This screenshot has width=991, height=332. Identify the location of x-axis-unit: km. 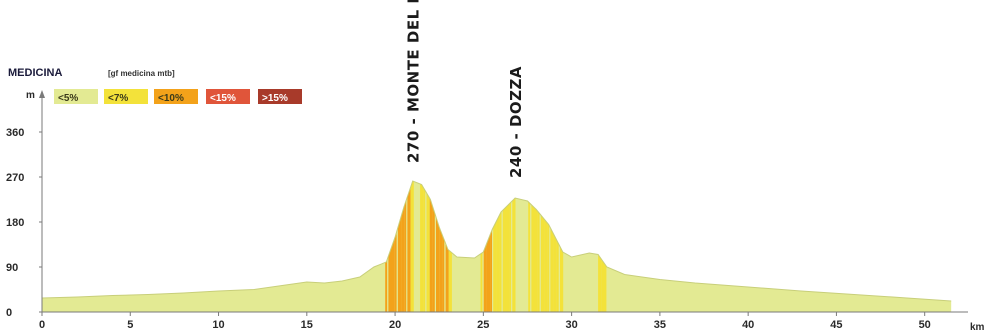
(977, 327).